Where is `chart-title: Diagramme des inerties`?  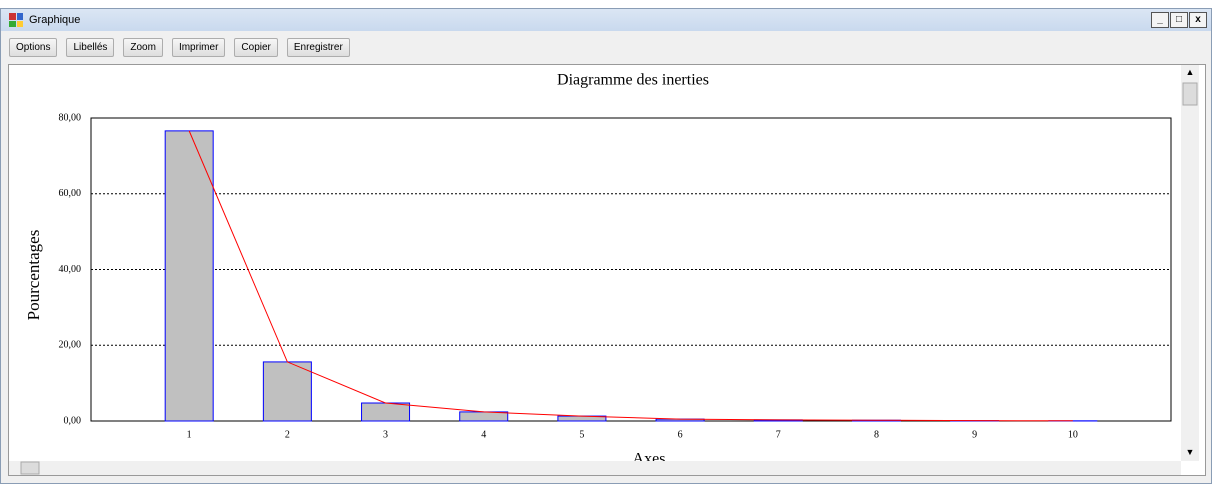
chart-title: Diagramme des inerties is located at coordinates (633, 80).